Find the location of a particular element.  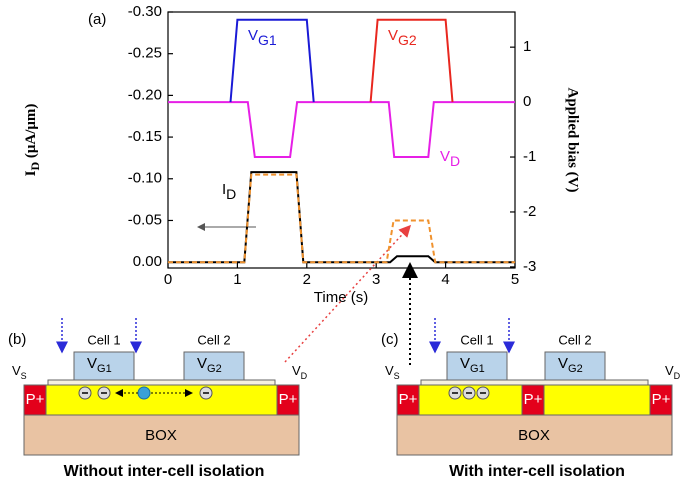

caption: Without inter-cell isolation is located at coordinates (164, 471).